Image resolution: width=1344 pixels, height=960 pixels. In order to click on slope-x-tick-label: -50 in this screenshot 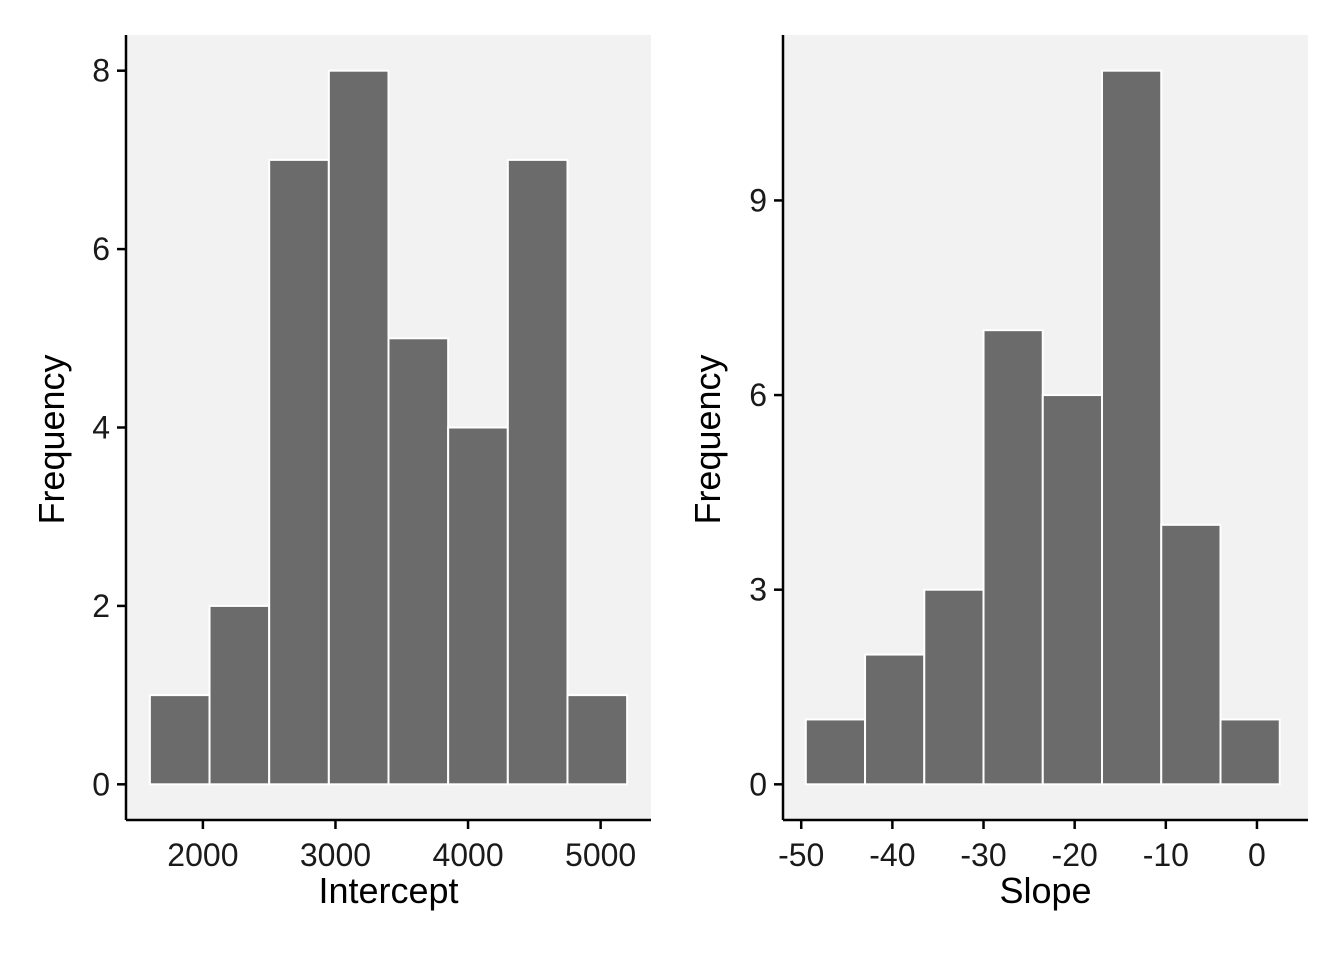, I will do `click(801, 855)`.